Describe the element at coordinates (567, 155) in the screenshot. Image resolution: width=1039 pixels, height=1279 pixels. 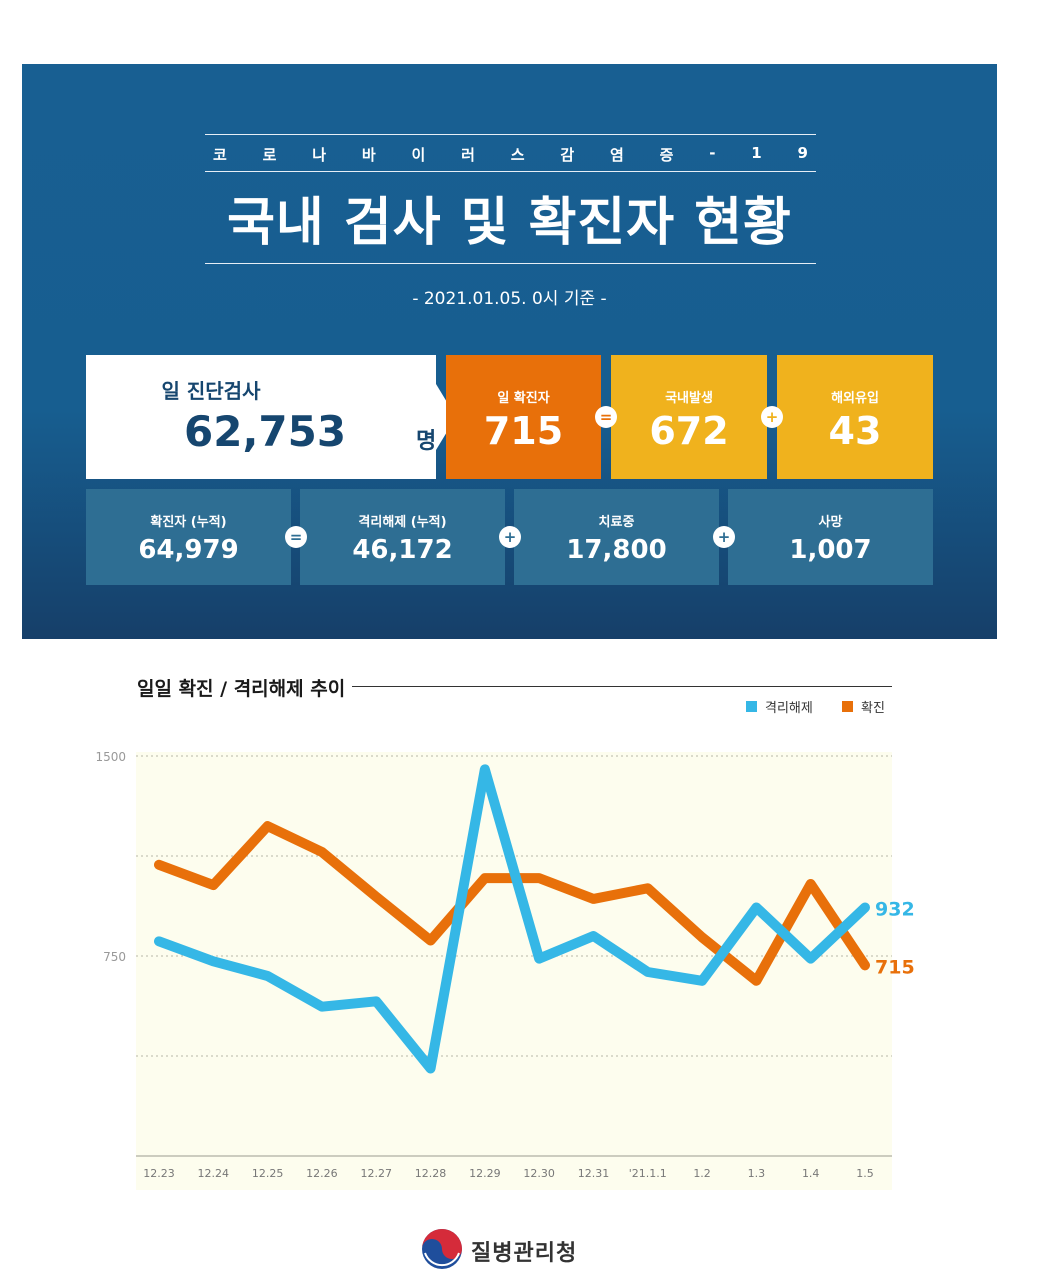
I see `subtitle-char: 감` at that location.